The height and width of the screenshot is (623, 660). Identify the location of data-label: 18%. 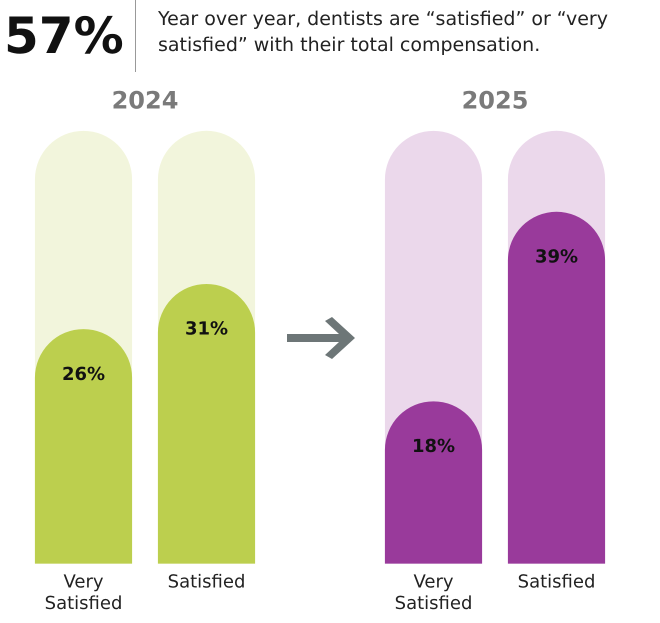
(434, 446).